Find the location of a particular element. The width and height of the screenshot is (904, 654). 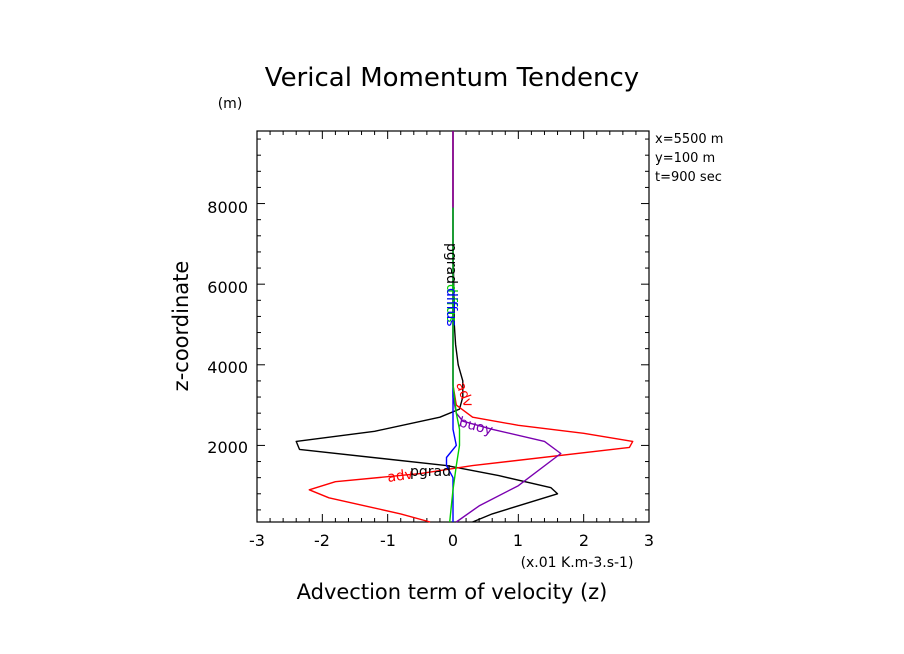

chart-title: Verical Momentum Tendency is located at coordinates (452, 78).